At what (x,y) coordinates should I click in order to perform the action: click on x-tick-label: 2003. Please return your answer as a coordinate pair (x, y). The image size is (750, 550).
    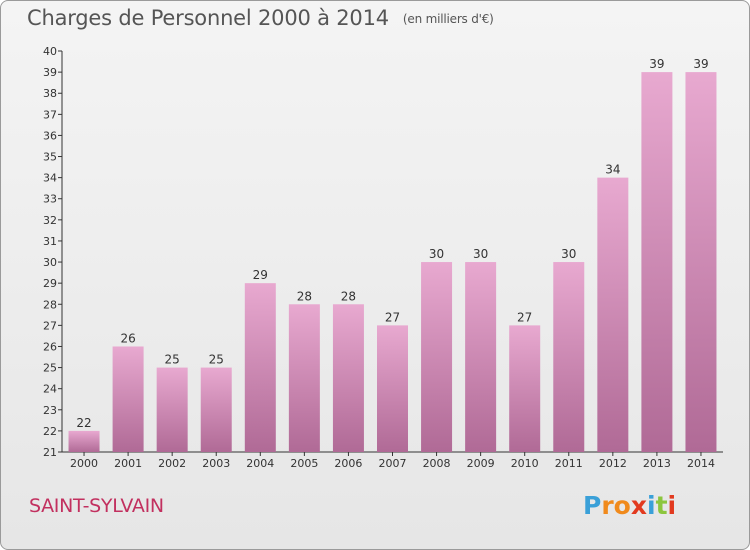
    Looking at the image, I should click on (216, 463).